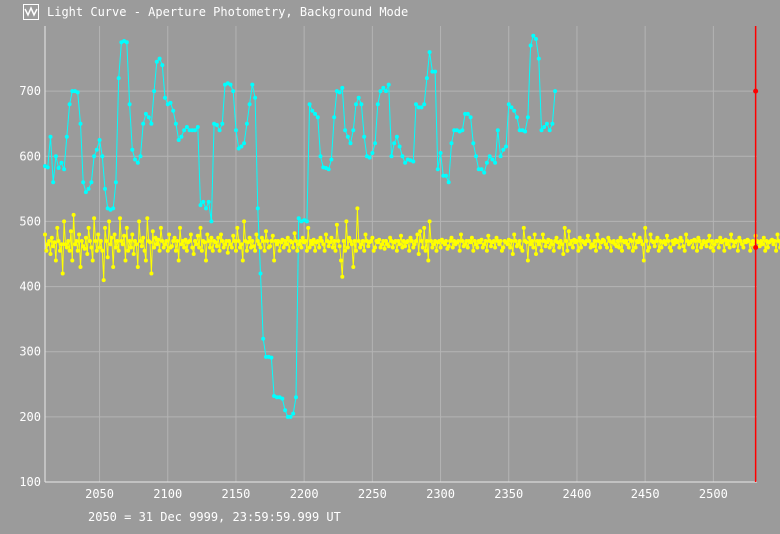 Image resolution: width=780 pixels, height=534 pixels. What do you see at coordinates (214, 517) in the screenshot?
I see `time-readout: 2050 = 31 Dec 9999, 23:59:59.999 UT` at bounding box center [214, 517].